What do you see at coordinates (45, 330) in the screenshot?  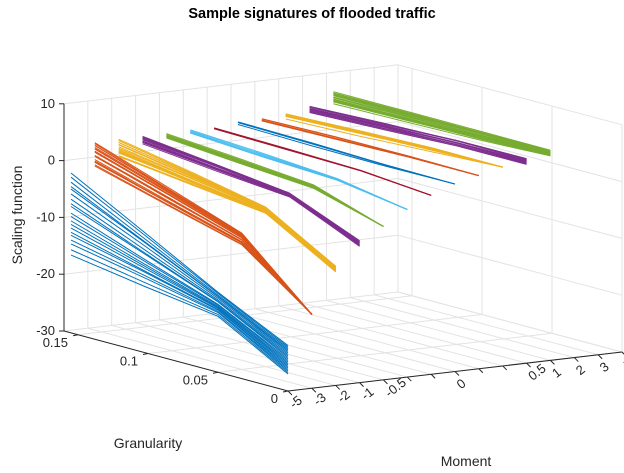 I see `z-tick-label: -30` at bounding box center [45, 330].